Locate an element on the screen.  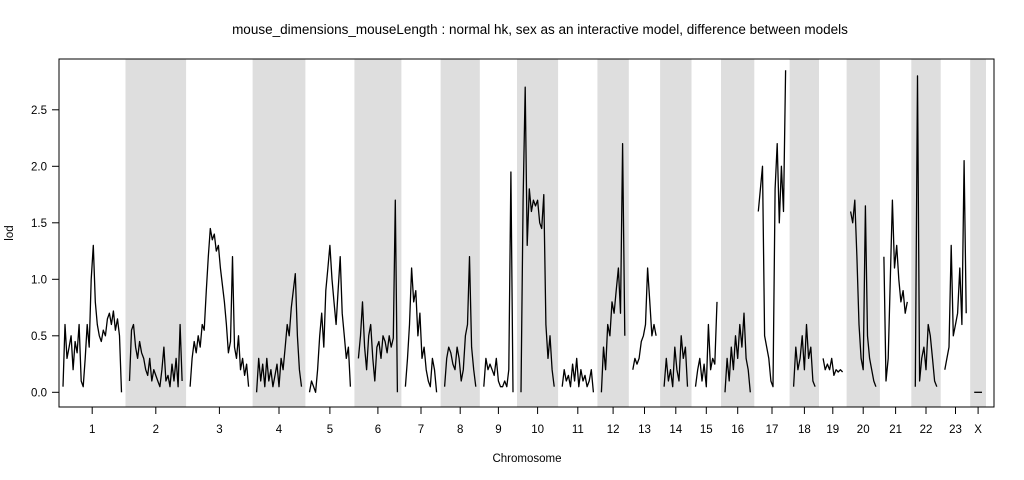
x-tick-label-17: 17 is located at coordinates (772, 430).